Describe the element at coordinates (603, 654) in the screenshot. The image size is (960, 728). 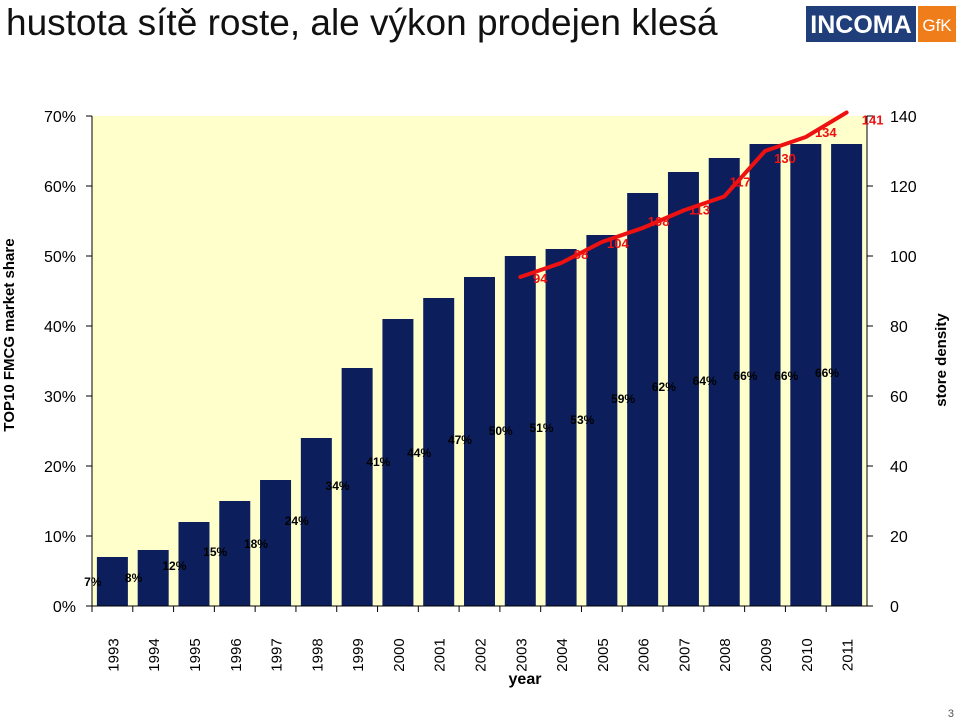
I see `x-tick-label-2005: 2005` at that location.